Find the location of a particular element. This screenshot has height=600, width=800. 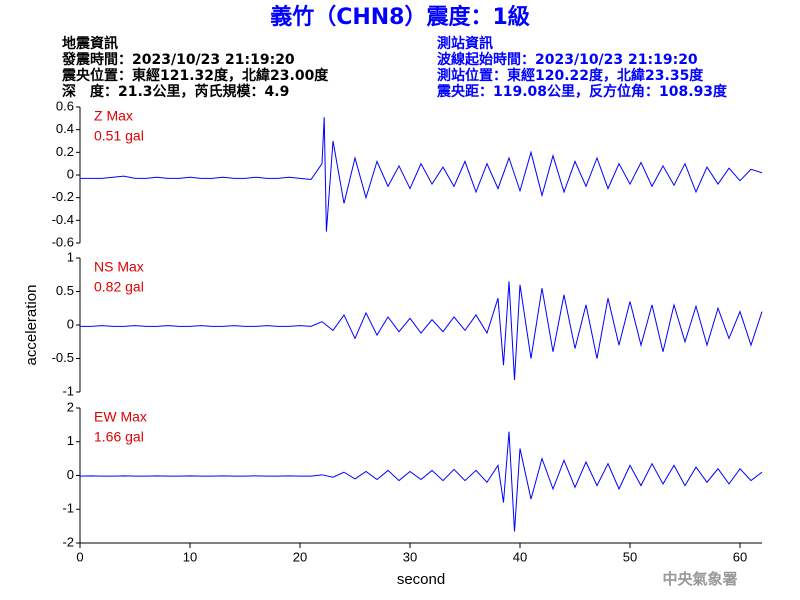

info-left: 地震資訊 is located at coordinates (90, 43).